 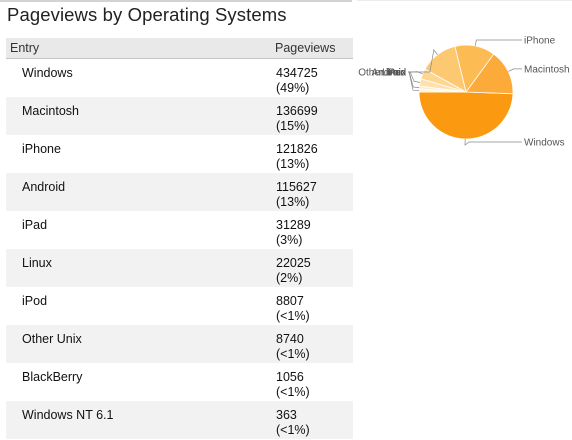 I want to click on table-row: iPhone 121826 (13%), so click(x=179, y=154).